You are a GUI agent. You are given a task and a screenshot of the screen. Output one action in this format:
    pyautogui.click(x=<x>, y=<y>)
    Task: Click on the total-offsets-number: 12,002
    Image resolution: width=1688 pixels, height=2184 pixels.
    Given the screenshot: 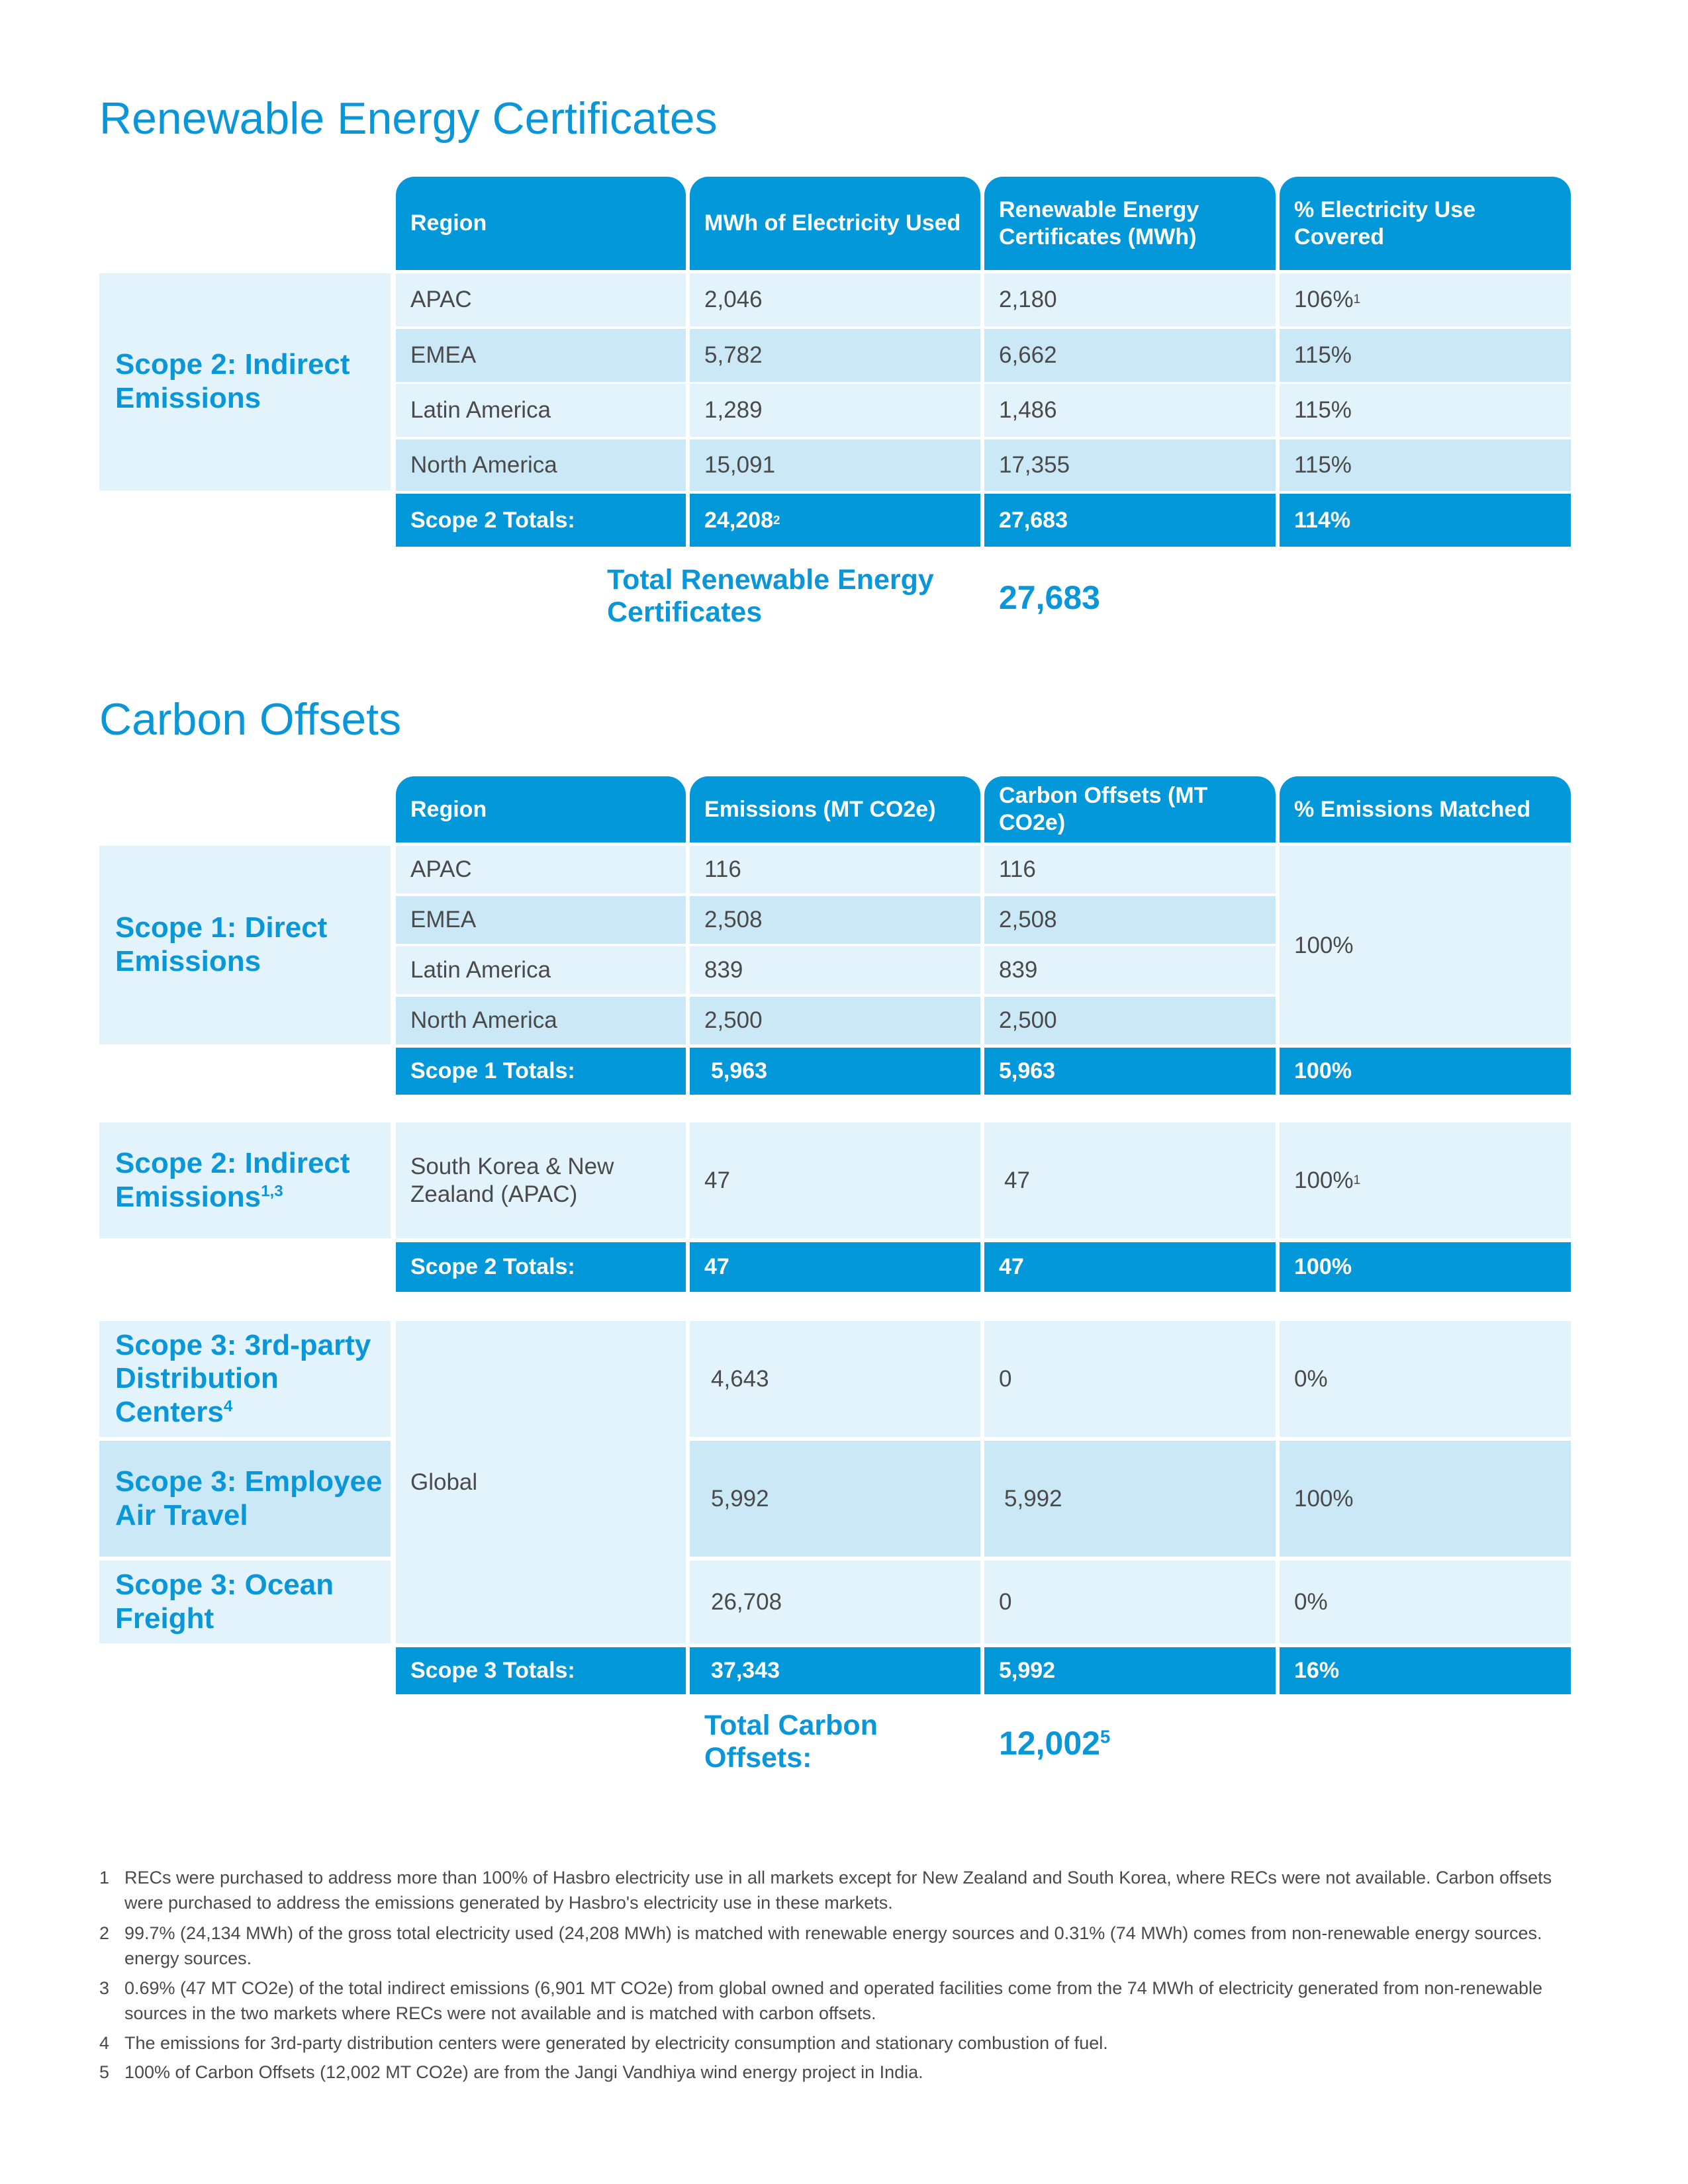 What is the action you would take?
    pyautogui.click(x=1049, y=1743)
    